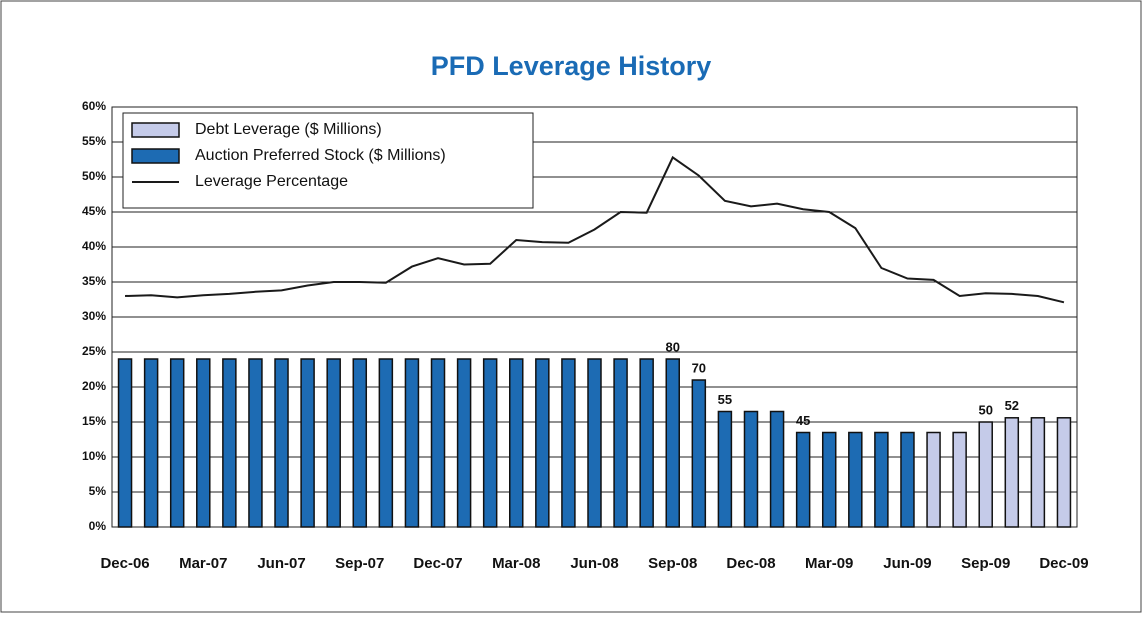 The image size is (1142, 618). What do you see at coordinates (699, 367) in the screenshot?
I see `data-label: 70` at bounding box center [699, 367].